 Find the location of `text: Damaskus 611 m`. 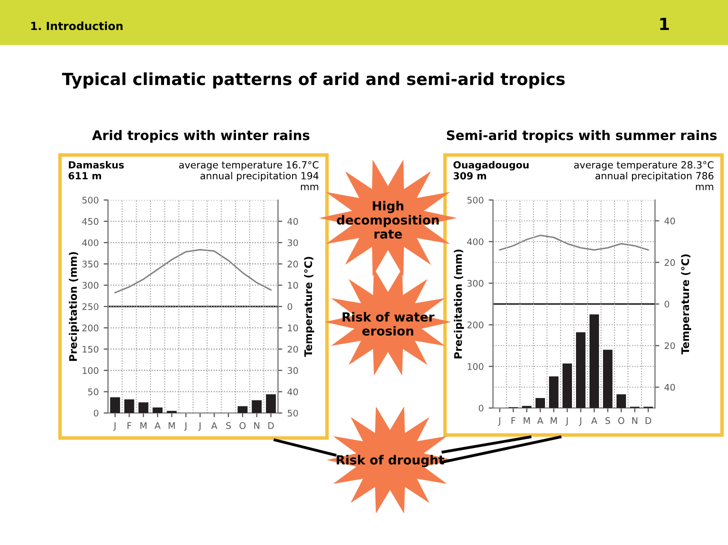

text: Damaskus 611 m is located at coordinates (96, 170).